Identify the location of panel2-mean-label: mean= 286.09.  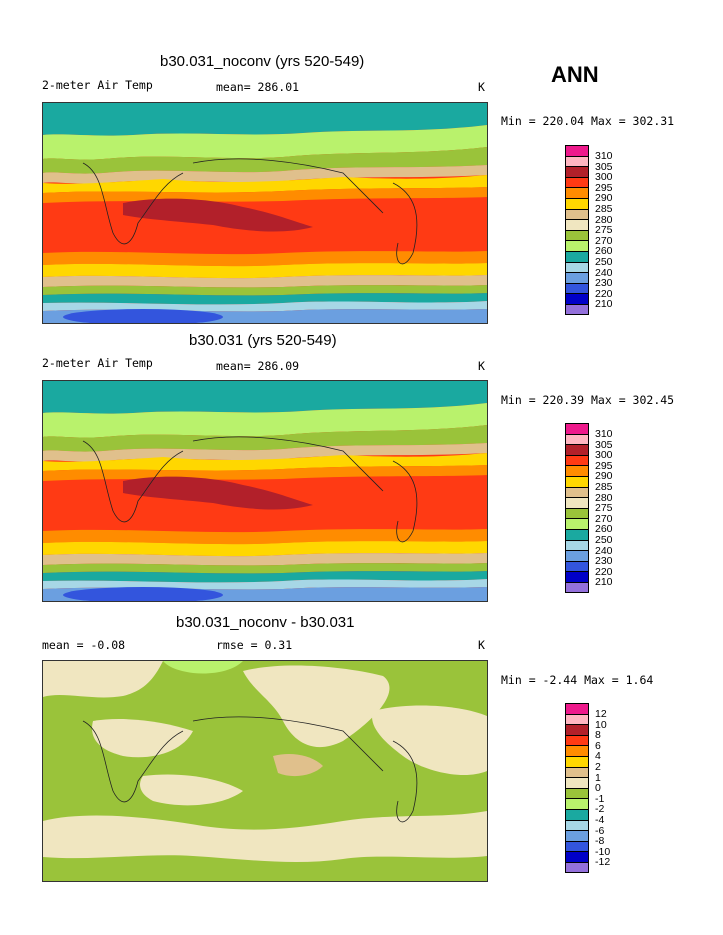
(258, 366).